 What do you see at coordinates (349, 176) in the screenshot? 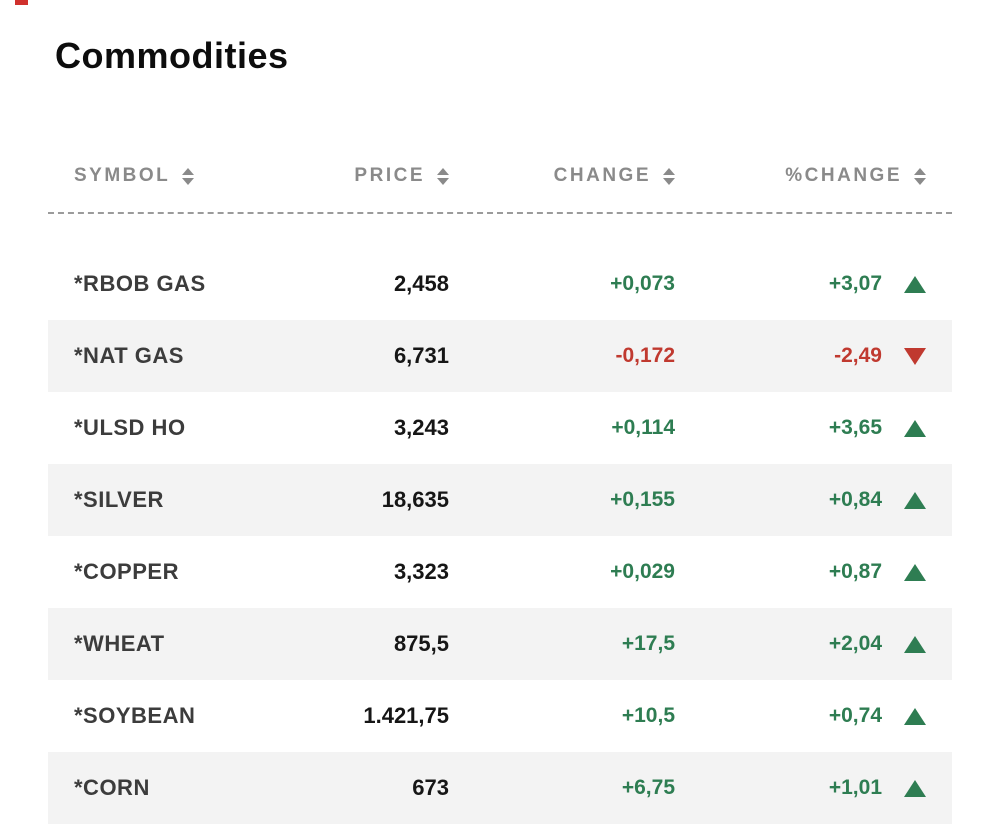
I see `column-header-price: PRICE` at bounding box center [349, 176].